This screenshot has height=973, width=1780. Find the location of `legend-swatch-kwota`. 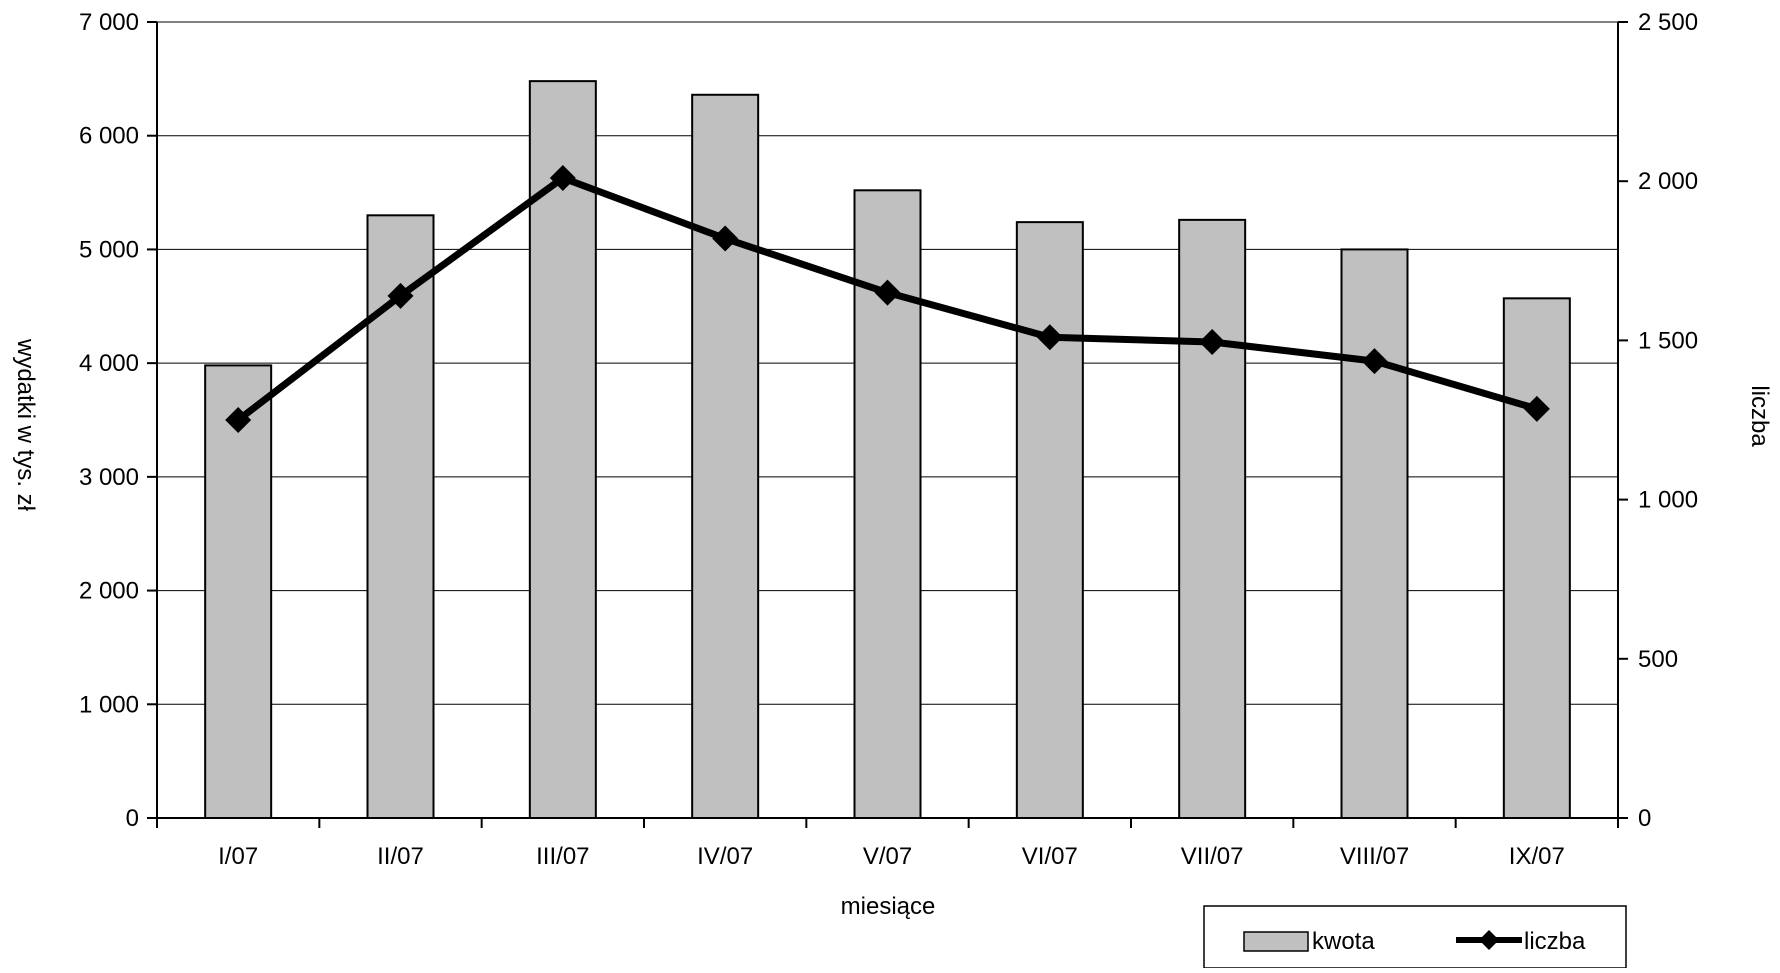

legend-swatch-kwota is located at coordinates (1276, 941).